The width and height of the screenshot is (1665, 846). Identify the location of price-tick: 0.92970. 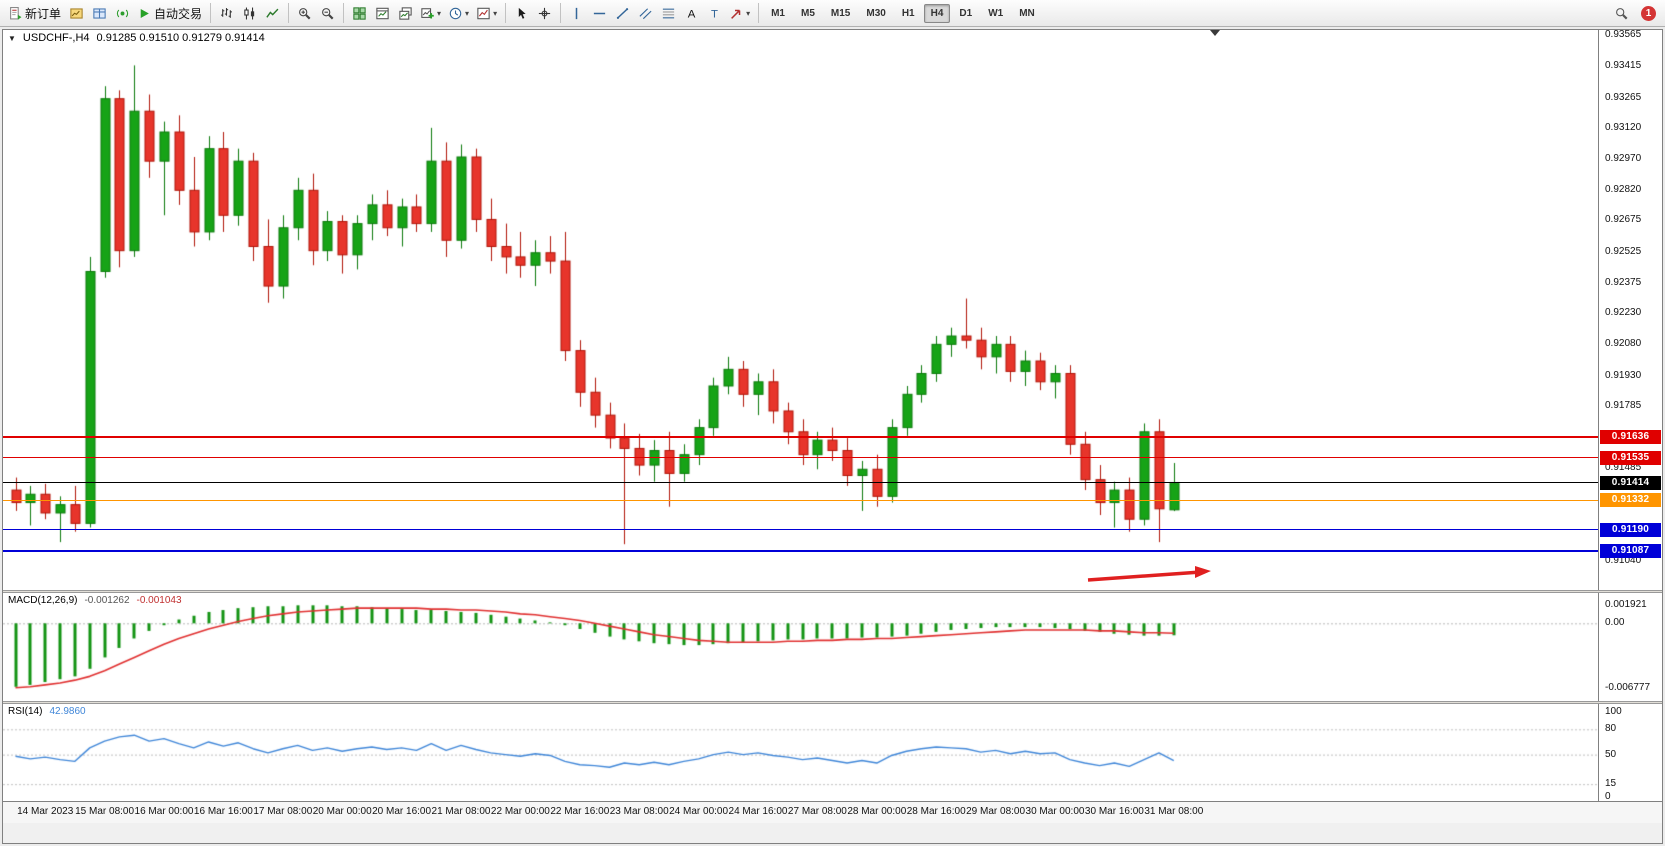
(1623, 159).